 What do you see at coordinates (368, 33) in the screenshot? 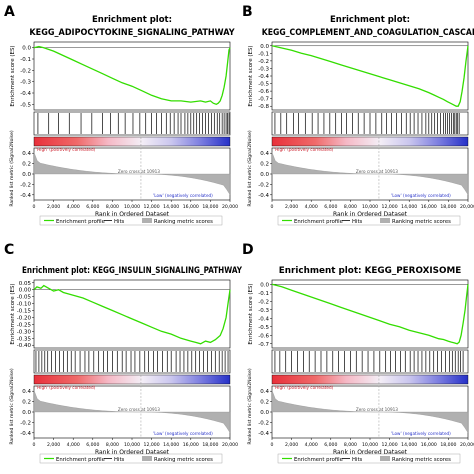
I see `chart-title-line2: KEGG_COMPLEMENT_AND_COAGULATION_CASCAD` at bounding box center [368, 33].